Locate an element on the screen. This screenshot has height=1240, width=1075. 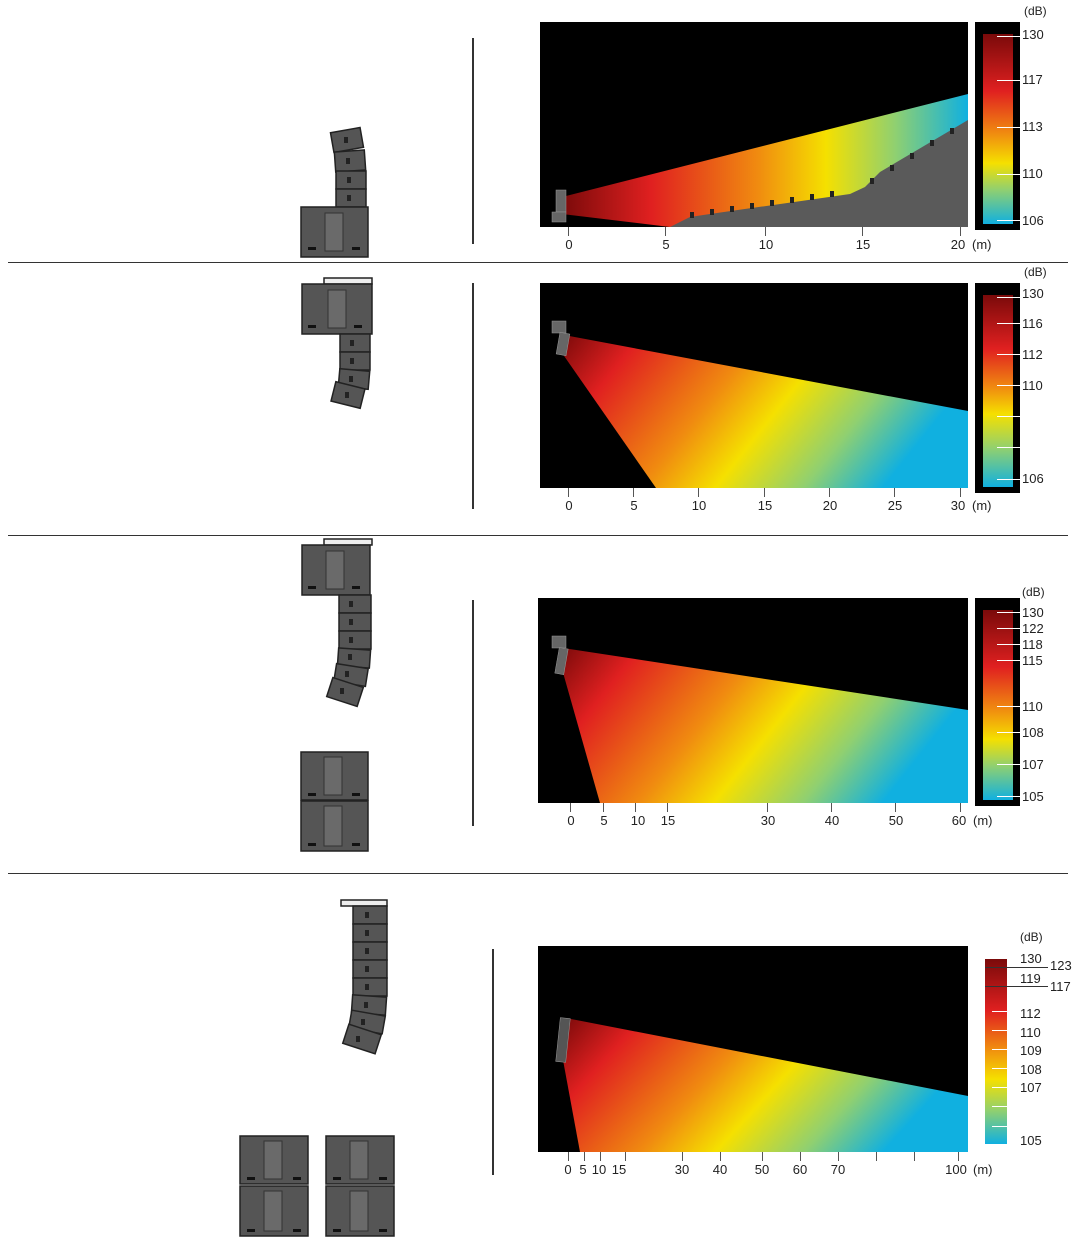
subwoofer-stack-diagram is located at coordinates (318, 1186).